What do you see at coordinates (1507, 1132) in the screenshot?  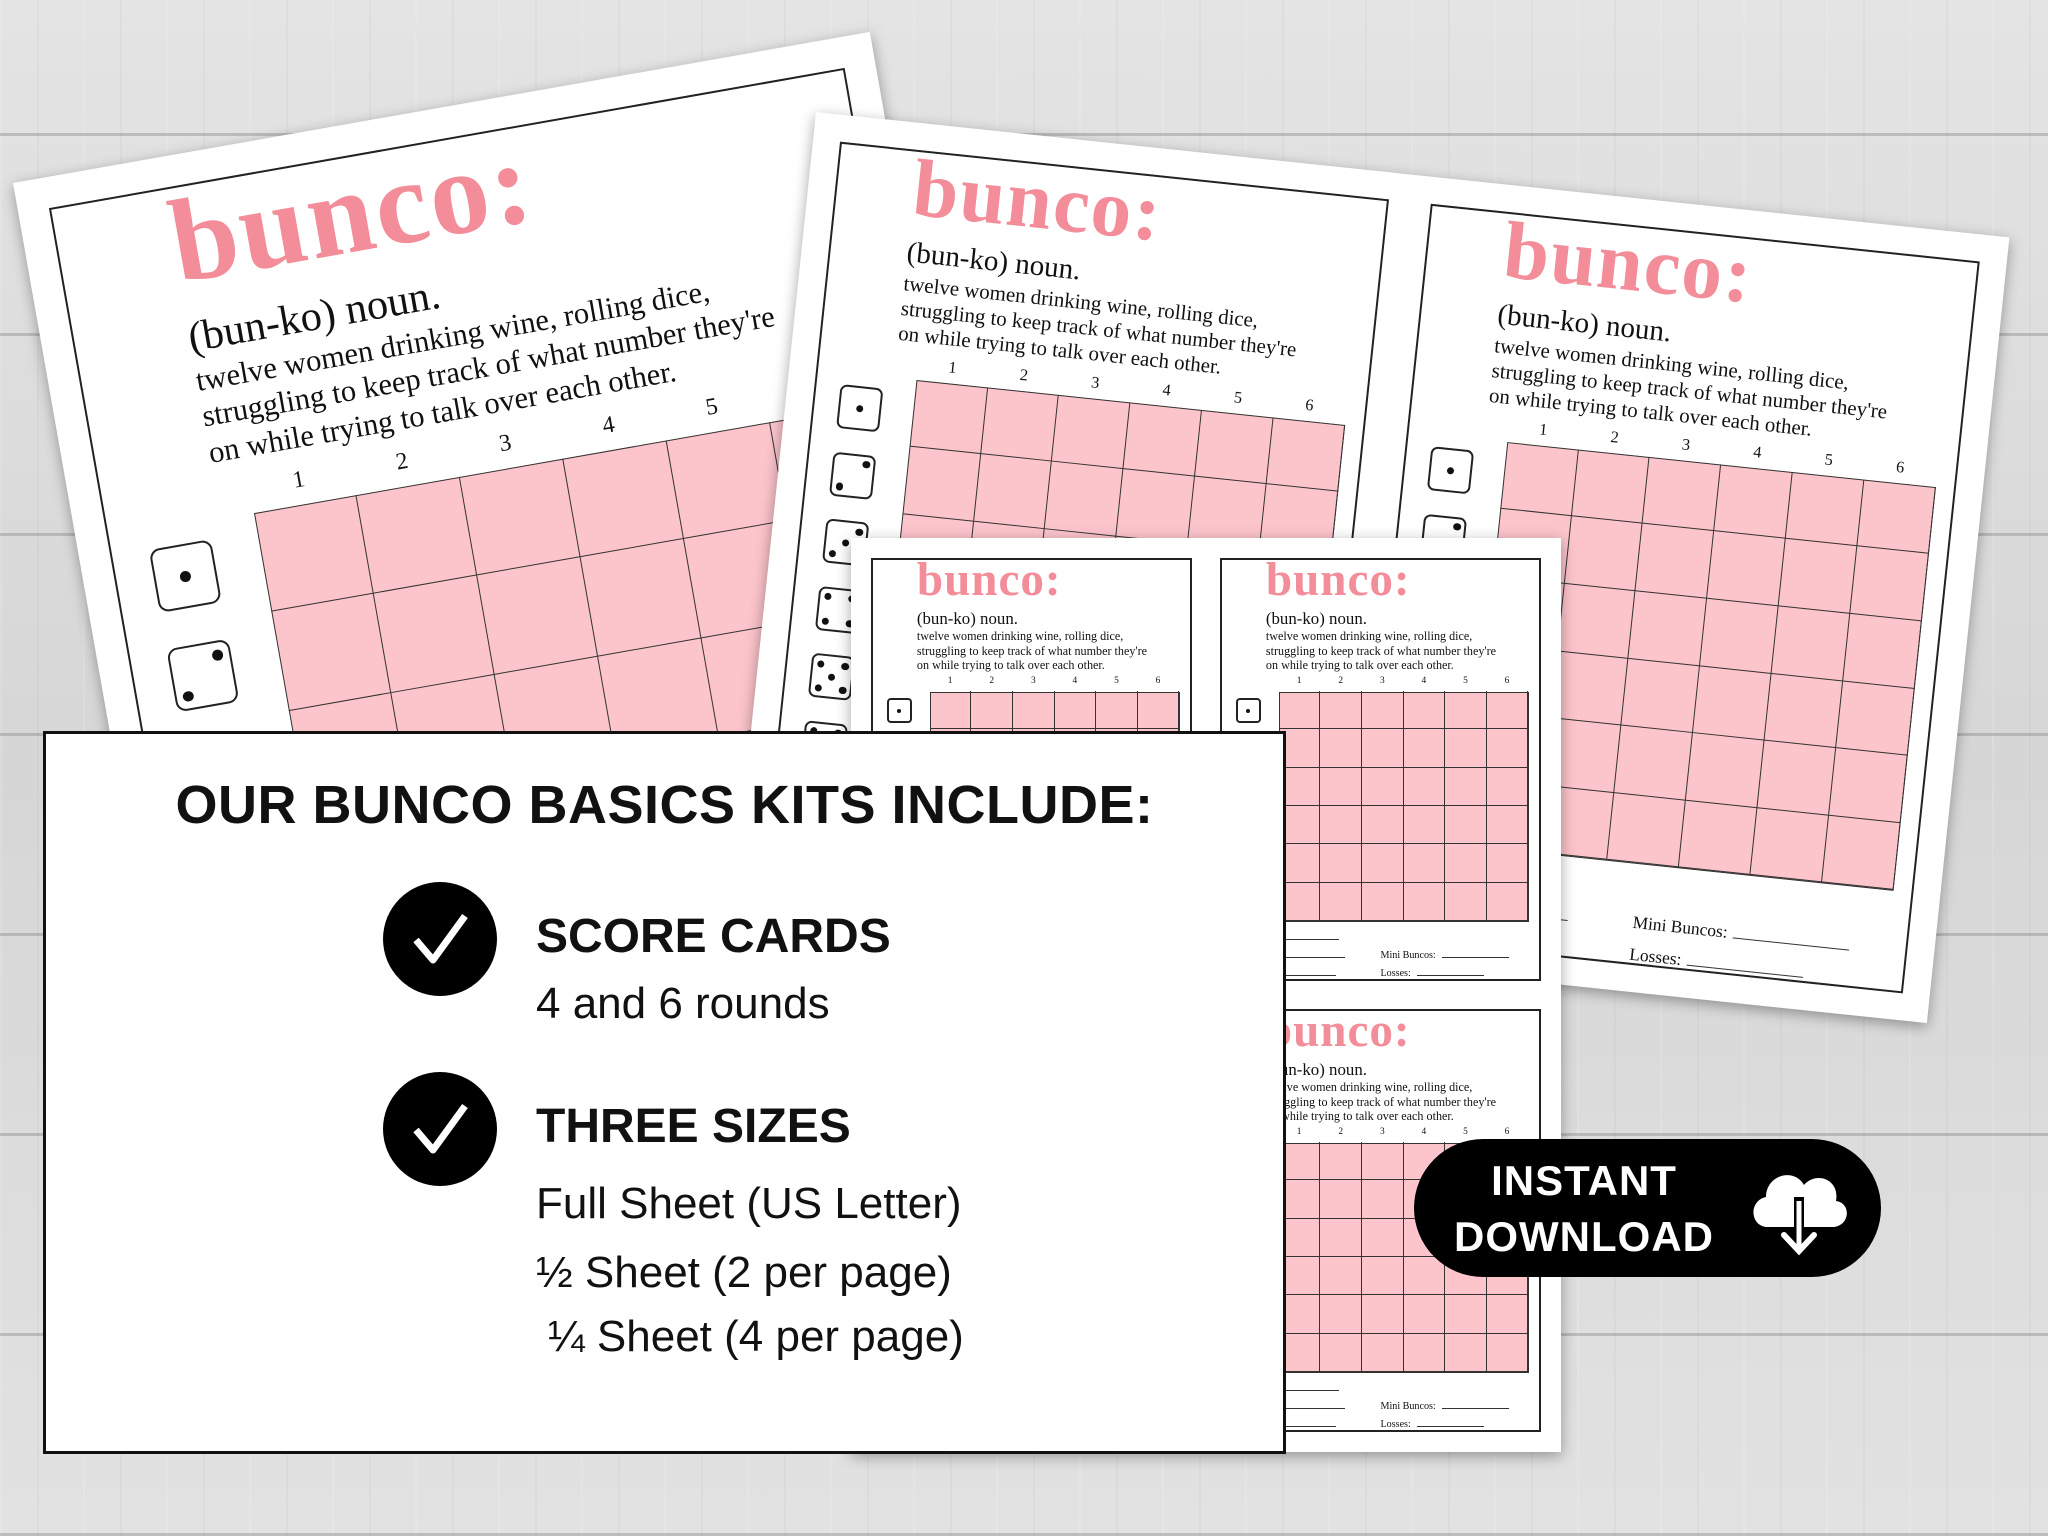 I see `round-number: 6` at bounding box center [1507, 1132].